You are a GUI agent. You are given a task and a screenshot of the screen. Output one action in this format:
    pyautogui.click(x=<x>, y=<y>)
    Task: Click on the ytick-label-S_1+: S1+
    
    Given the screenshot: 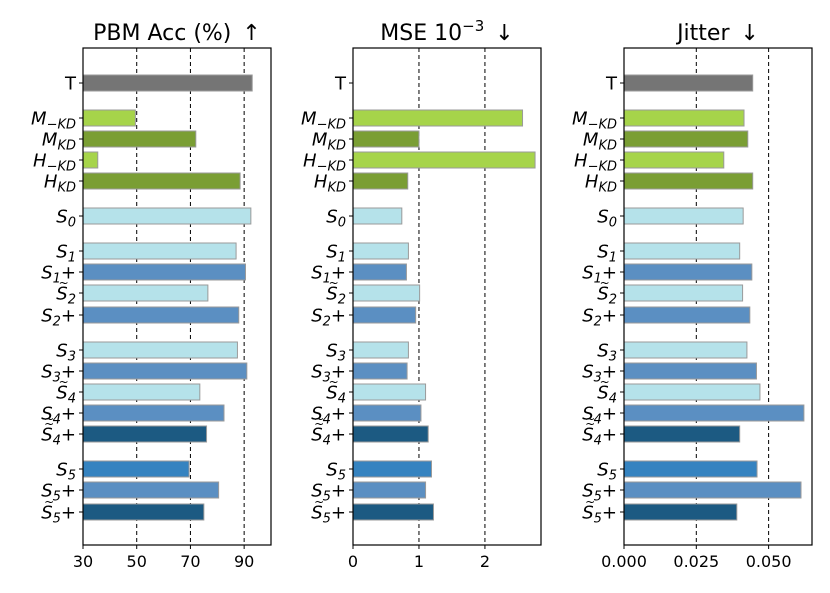 What is the action you would take?
    pyautogui.click(x=599, y=275)
    